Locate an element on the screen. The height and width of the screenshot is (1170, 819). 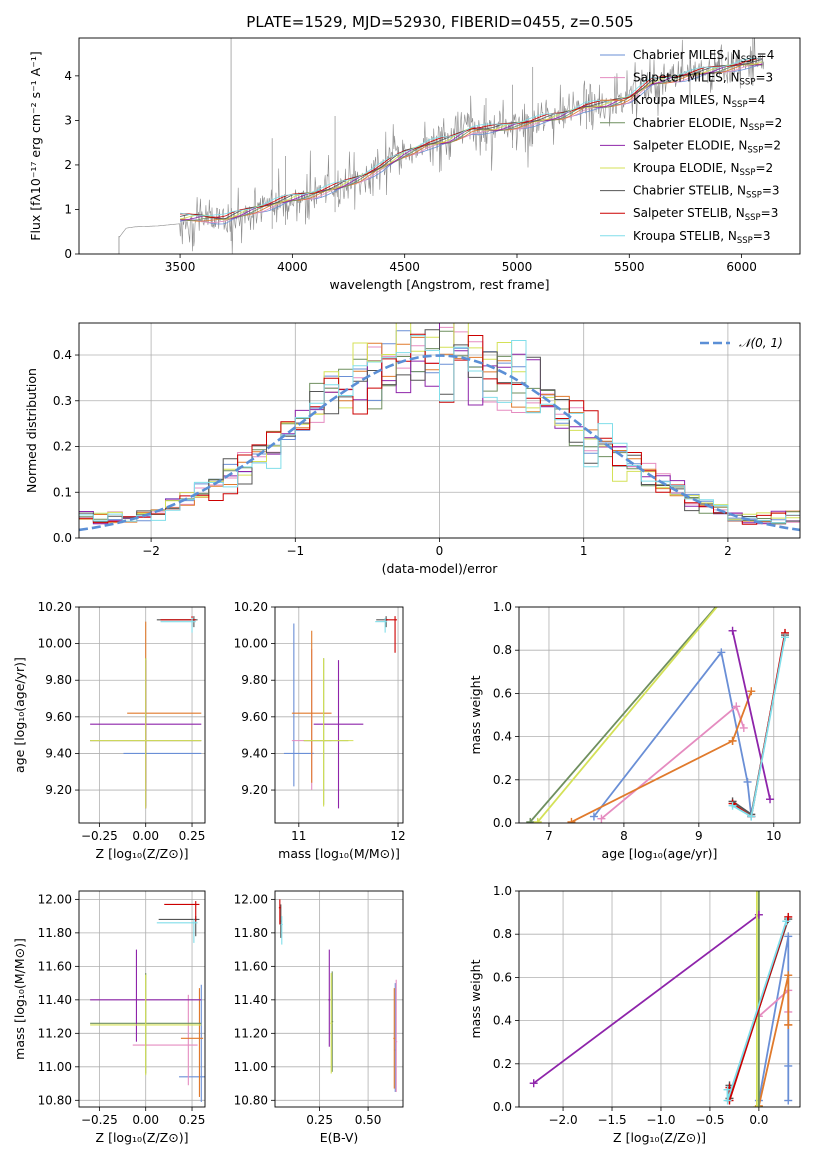
y-tick-label: 4 is located at coordinates (68, 76).